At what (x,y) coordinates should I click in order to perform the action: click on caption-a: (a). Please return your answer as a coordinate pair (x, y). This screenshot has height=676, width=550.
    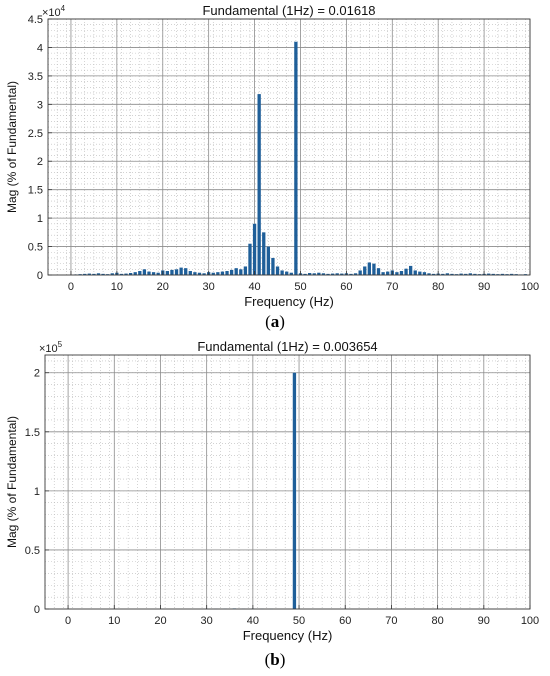
    Looking at the image, I should click on (275, 321).